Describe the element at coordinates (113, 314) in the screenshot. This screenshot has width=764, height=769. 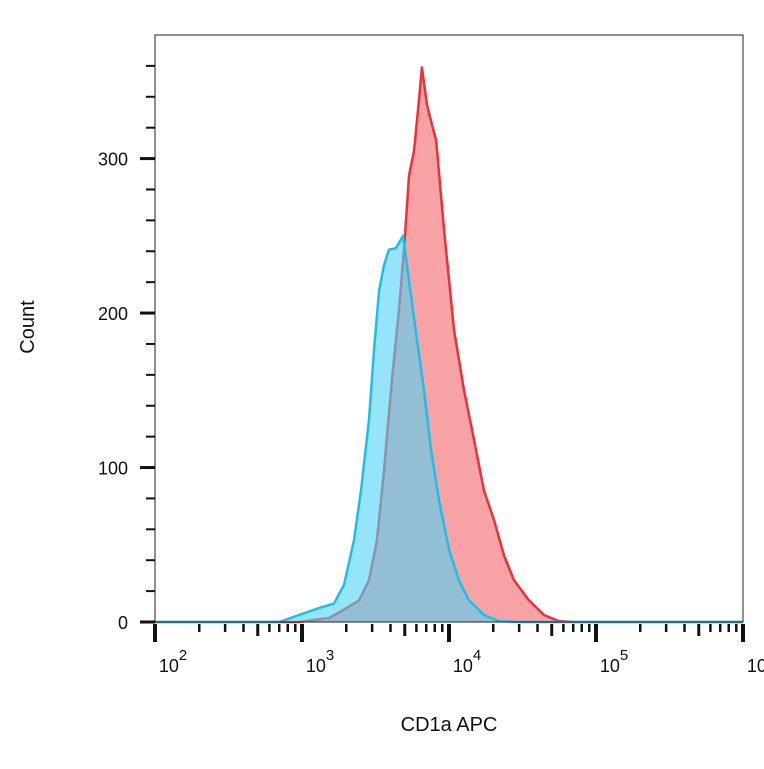
I see `y-tick-label: 200` at that location.